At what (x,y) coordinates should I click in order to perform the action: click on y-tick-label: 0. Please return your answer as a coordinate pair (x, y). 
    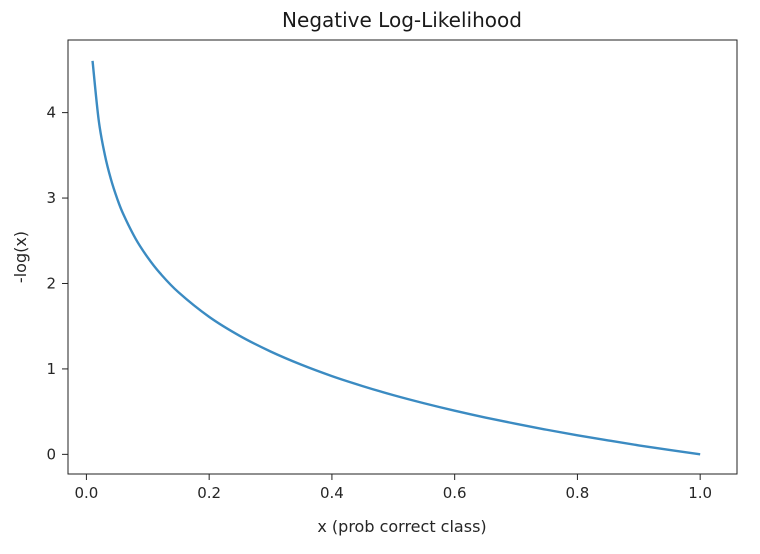
    Looking at the image, I should click on (51, 454).